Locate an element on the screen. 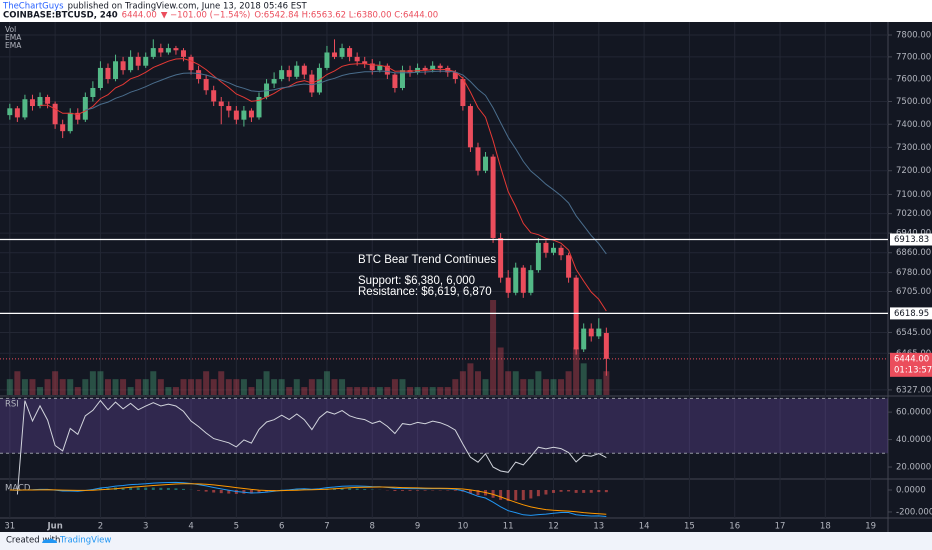  x-tick-label: 2 is located at coordinates (100, 527).